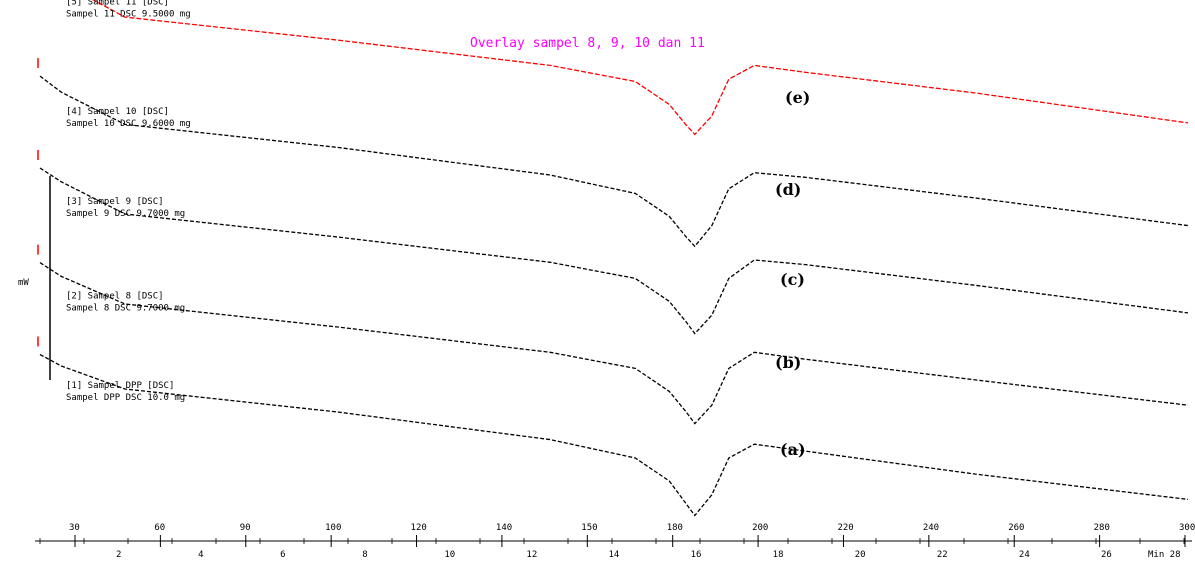  What do you see at coordinates (282, 555) in the screenshot?
I see `bottom-tick-label-3: 6` at bounding box center [282, 555].